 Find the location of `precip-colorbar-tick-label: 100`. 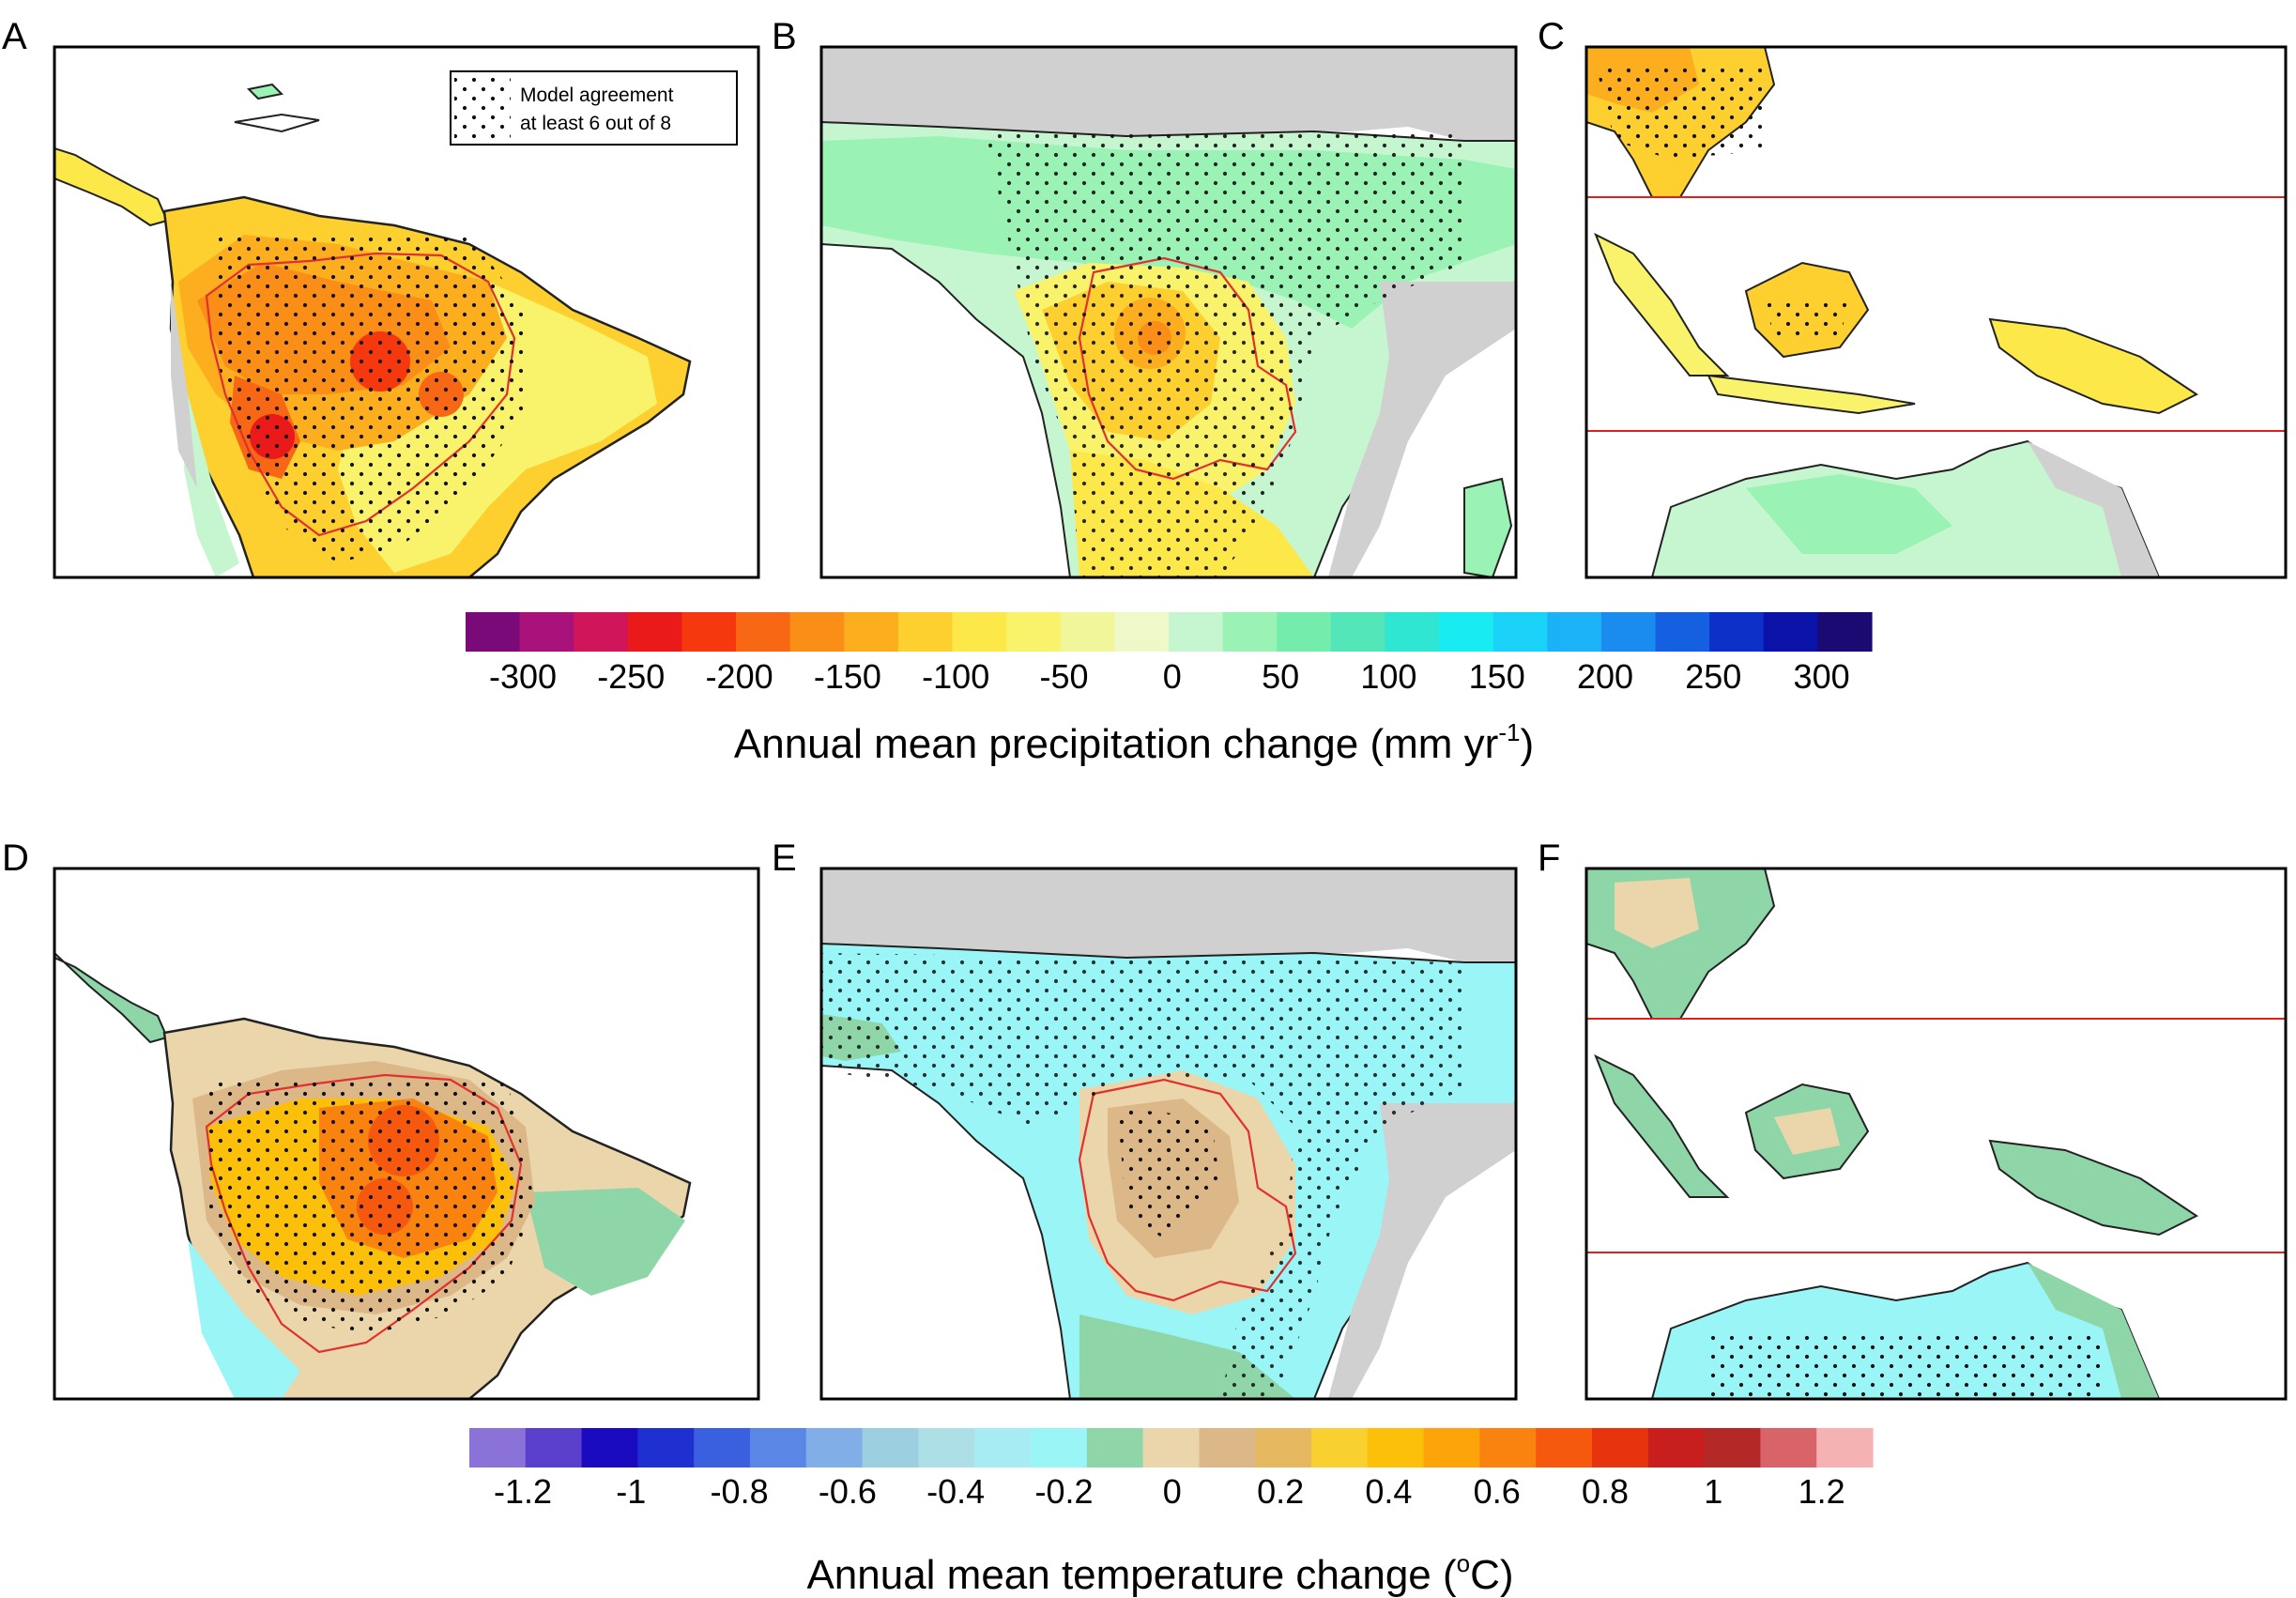

precip-colorbar-tick-label: 100 is located at coordinates (1388, 677).